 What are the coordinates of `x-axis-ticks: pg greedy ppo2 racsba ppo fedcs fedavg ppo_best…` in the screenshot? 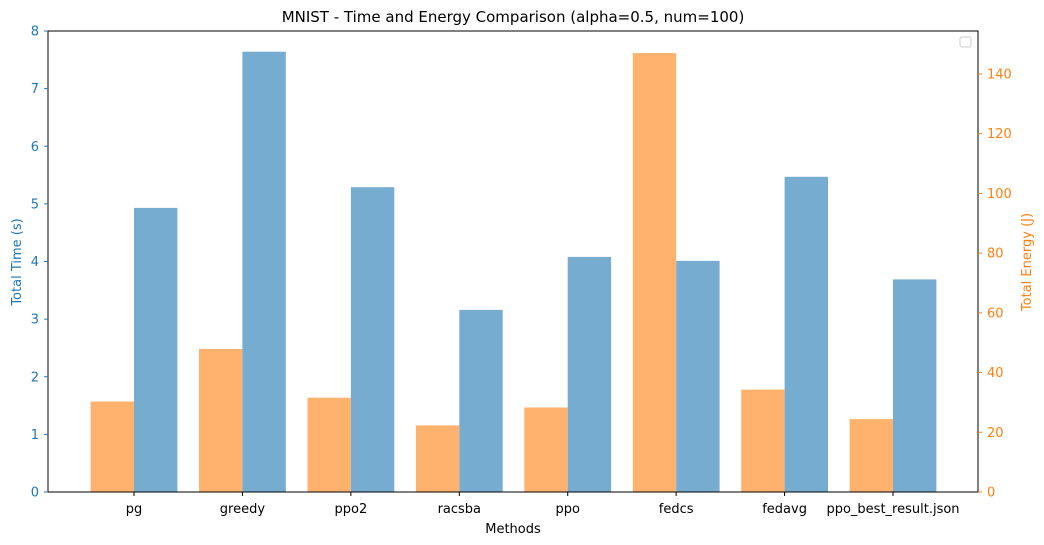 It's located at (543, 504).